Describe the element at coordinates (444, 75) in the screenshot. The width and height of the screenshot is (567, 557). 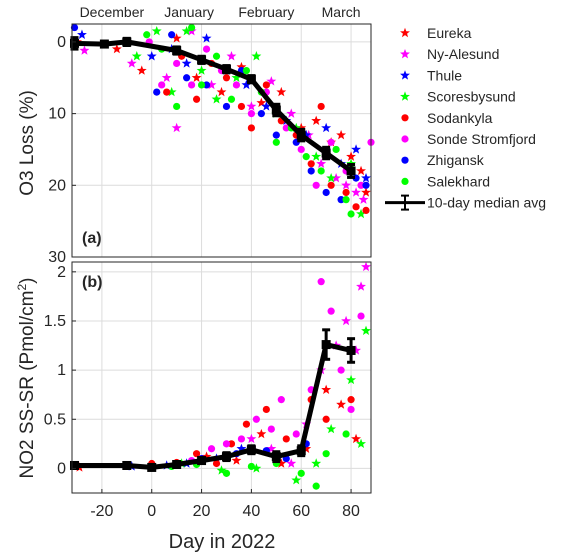
I see `legend-label: Thule` at that location.